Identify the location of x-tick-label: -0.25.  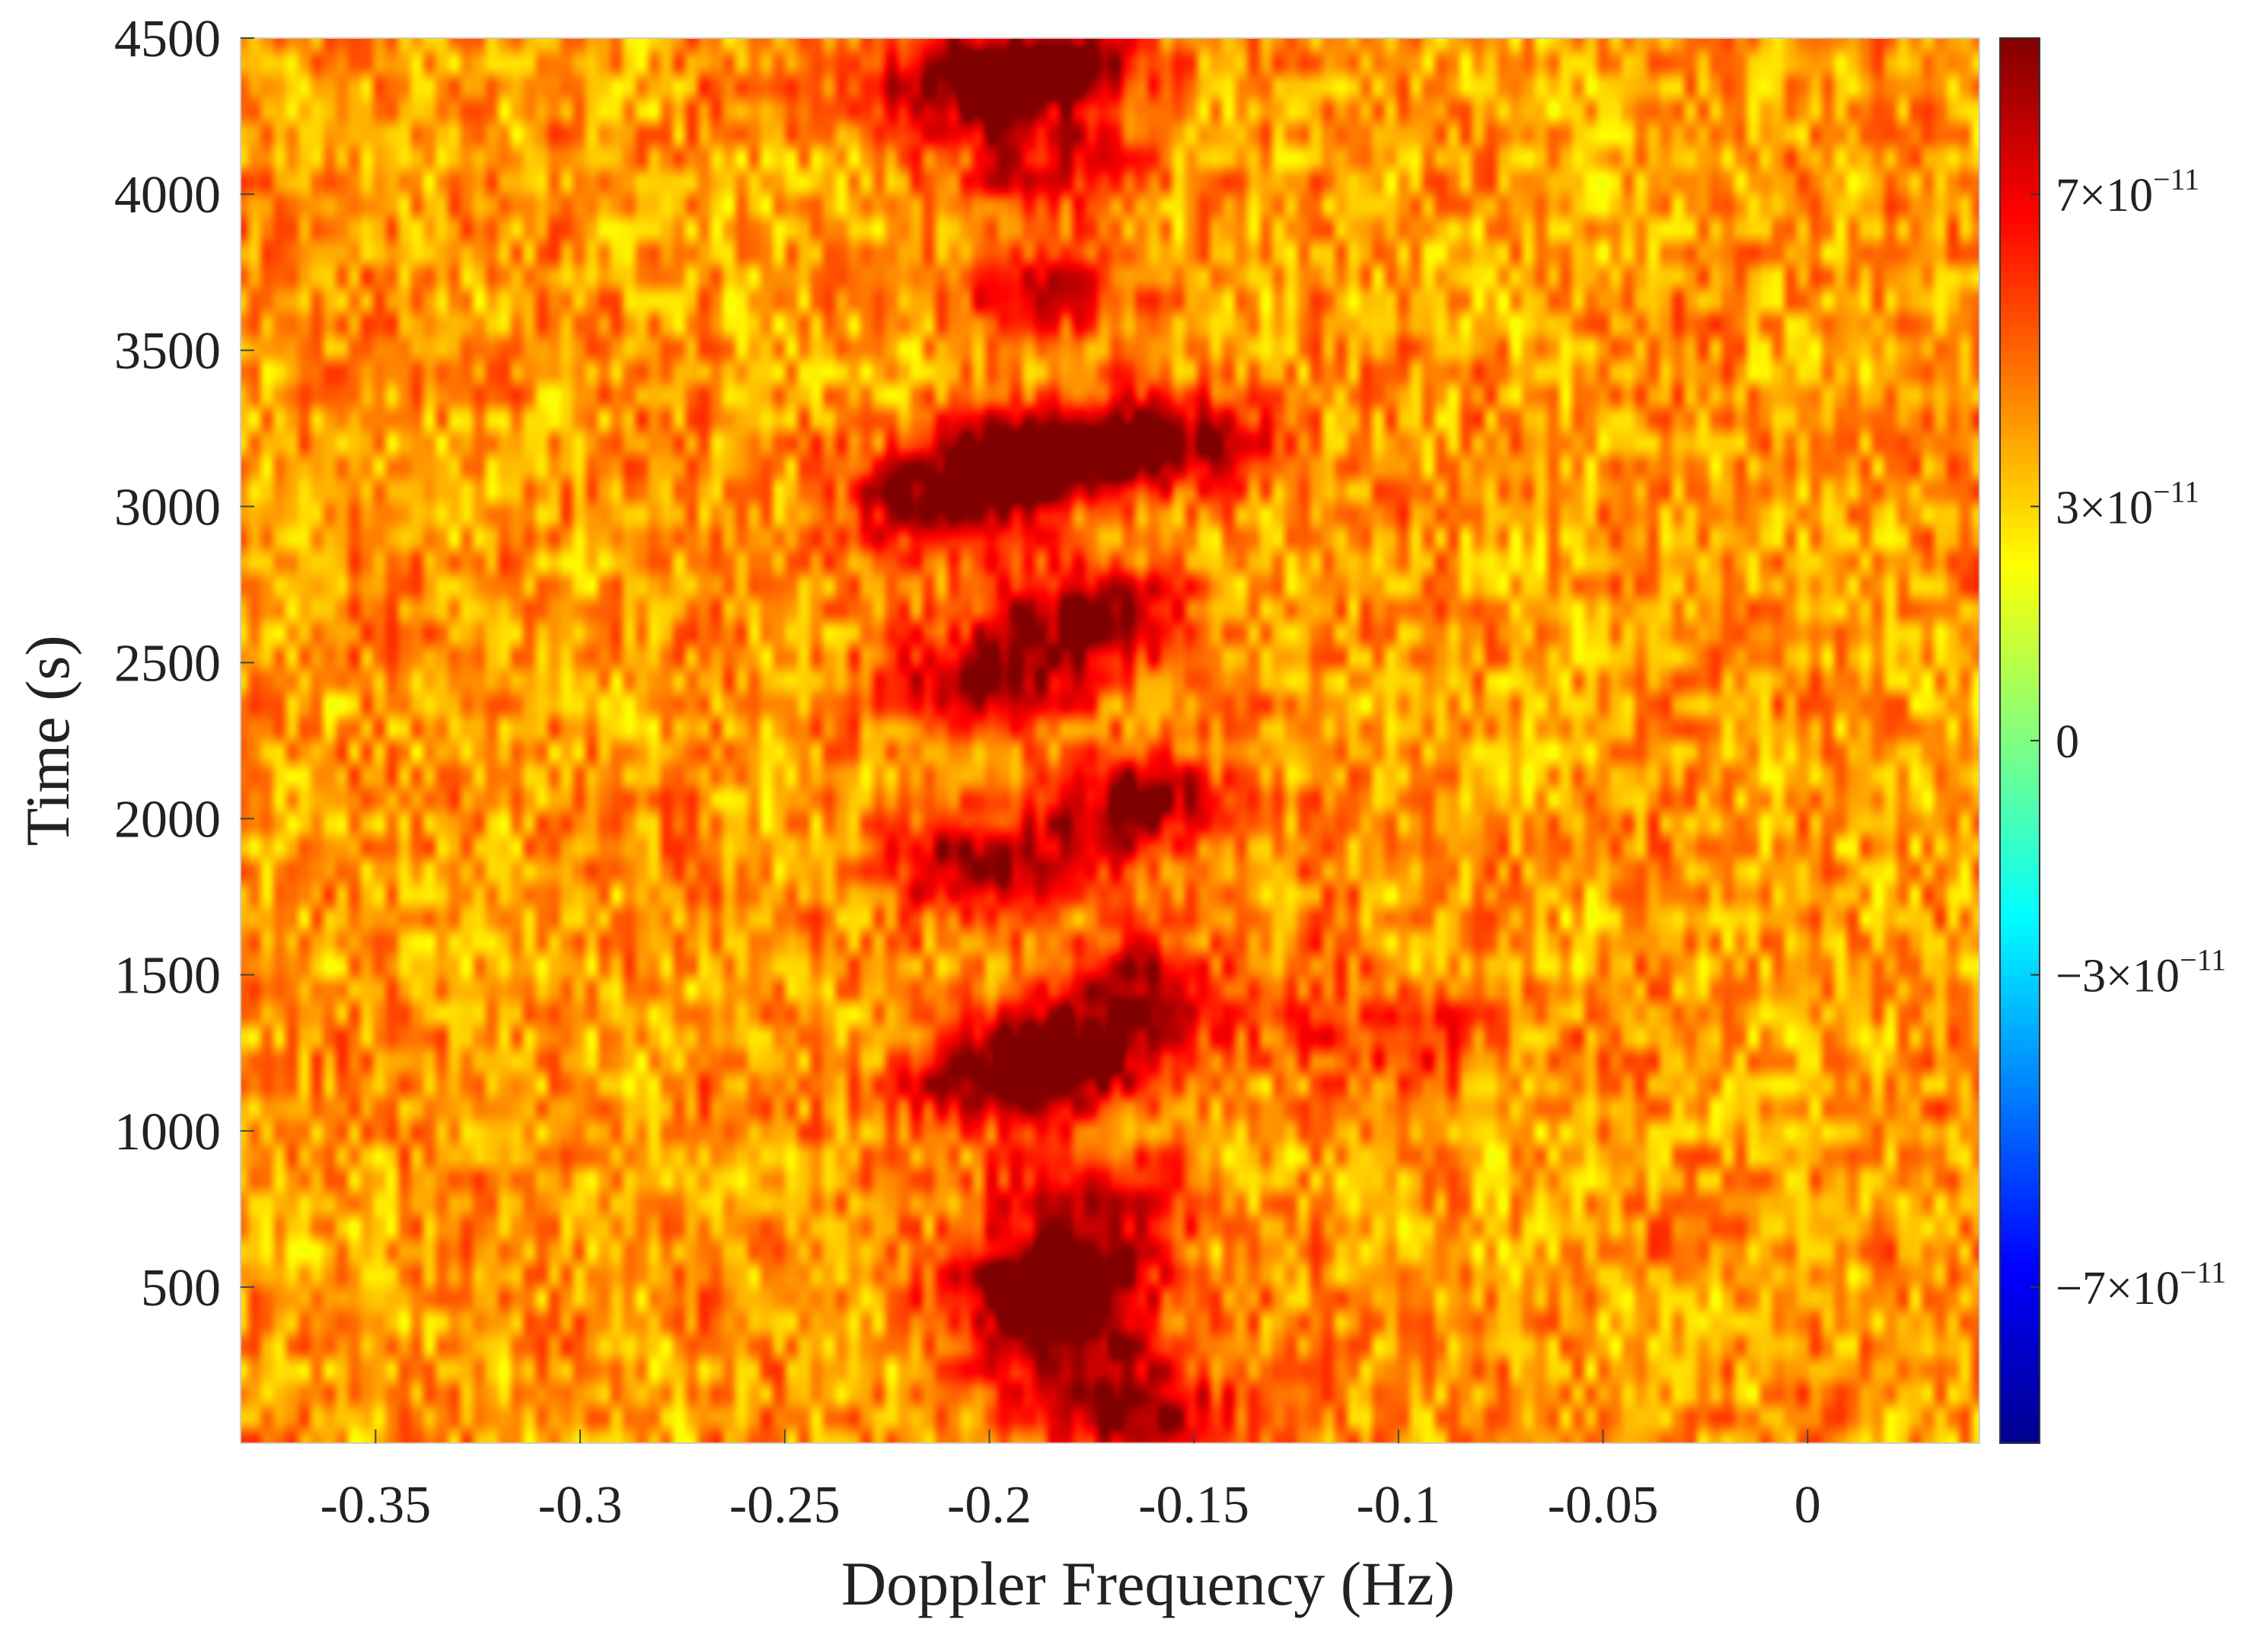
(785, 1505).